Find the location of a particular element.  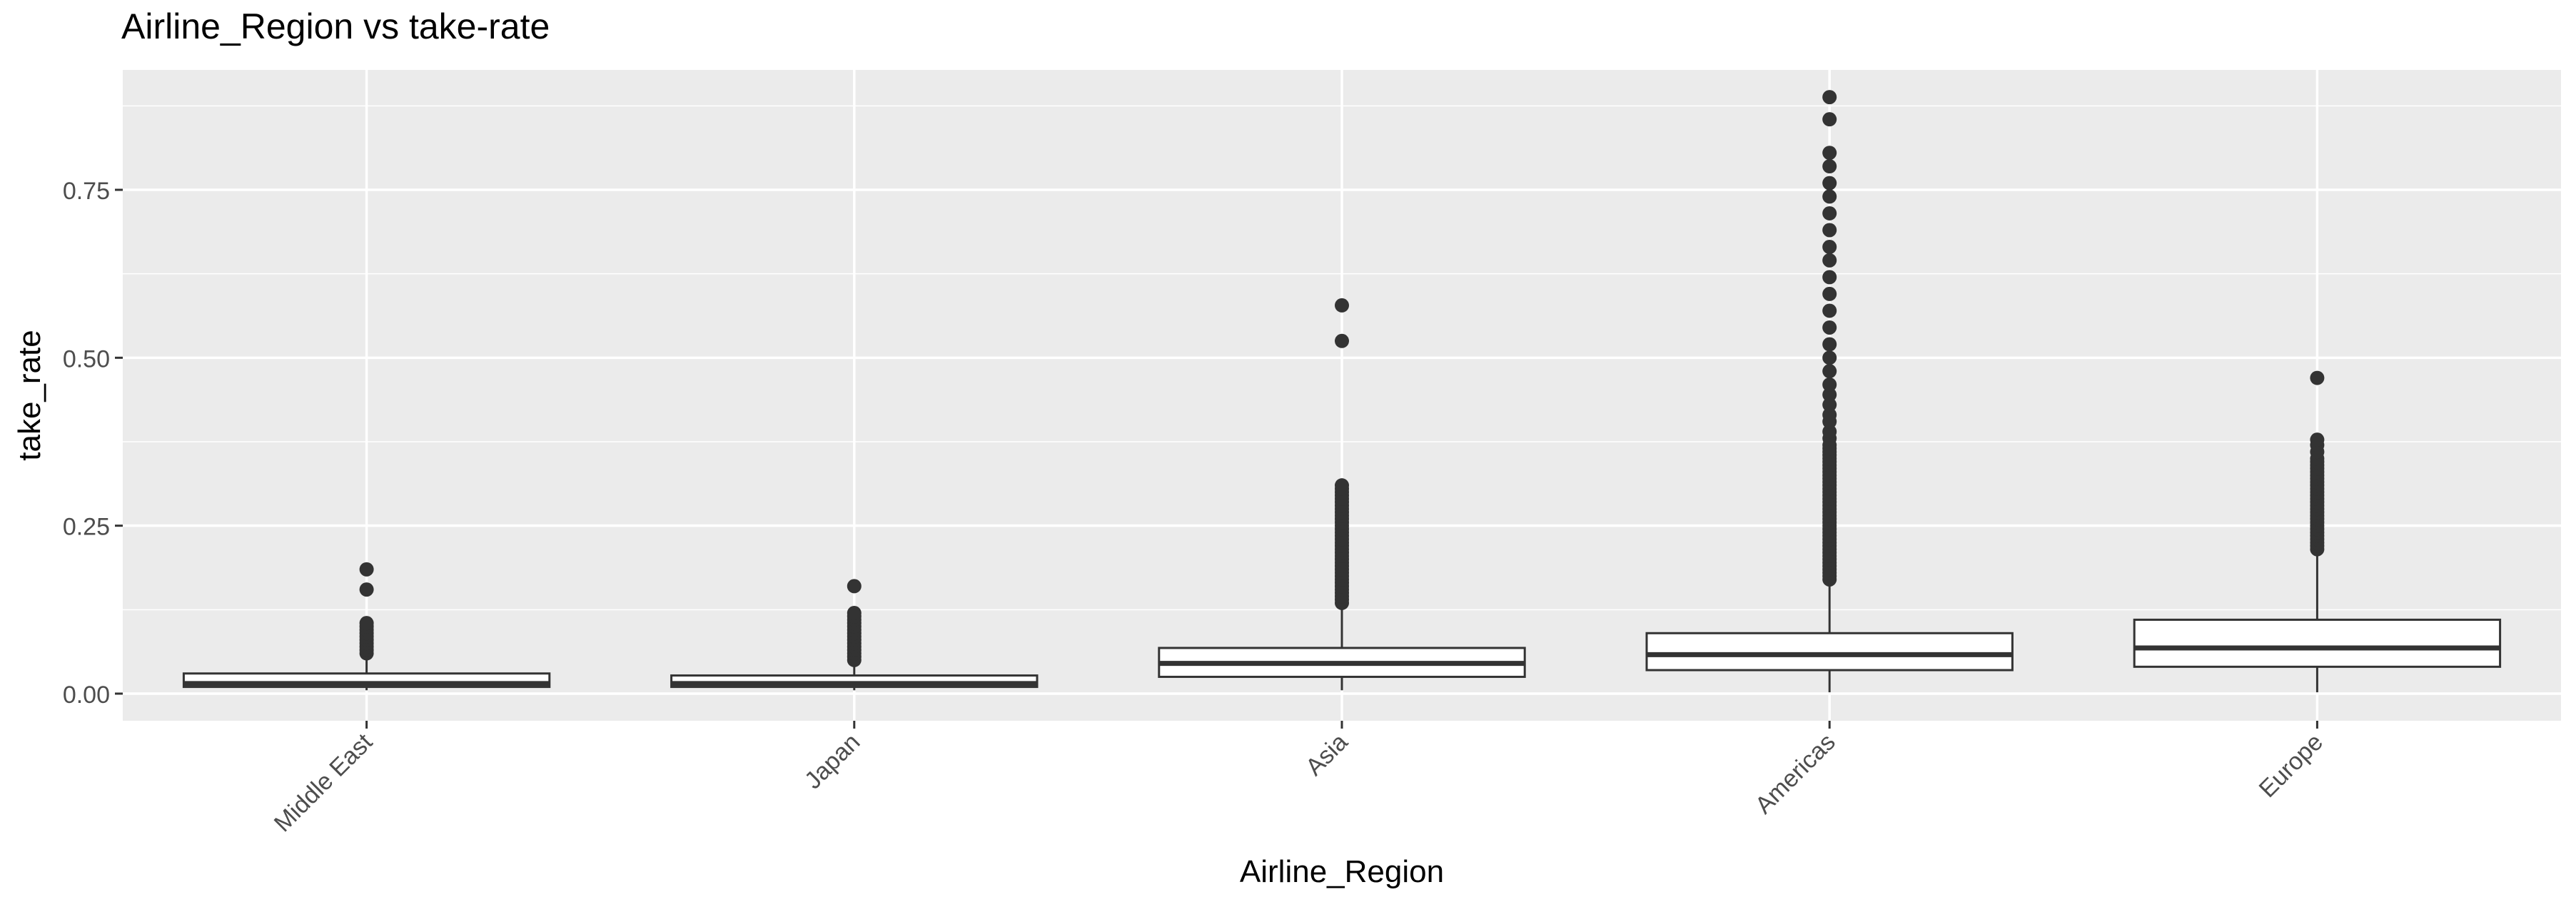

x-tick-label: Europe is located at coordinates (2291, 766).